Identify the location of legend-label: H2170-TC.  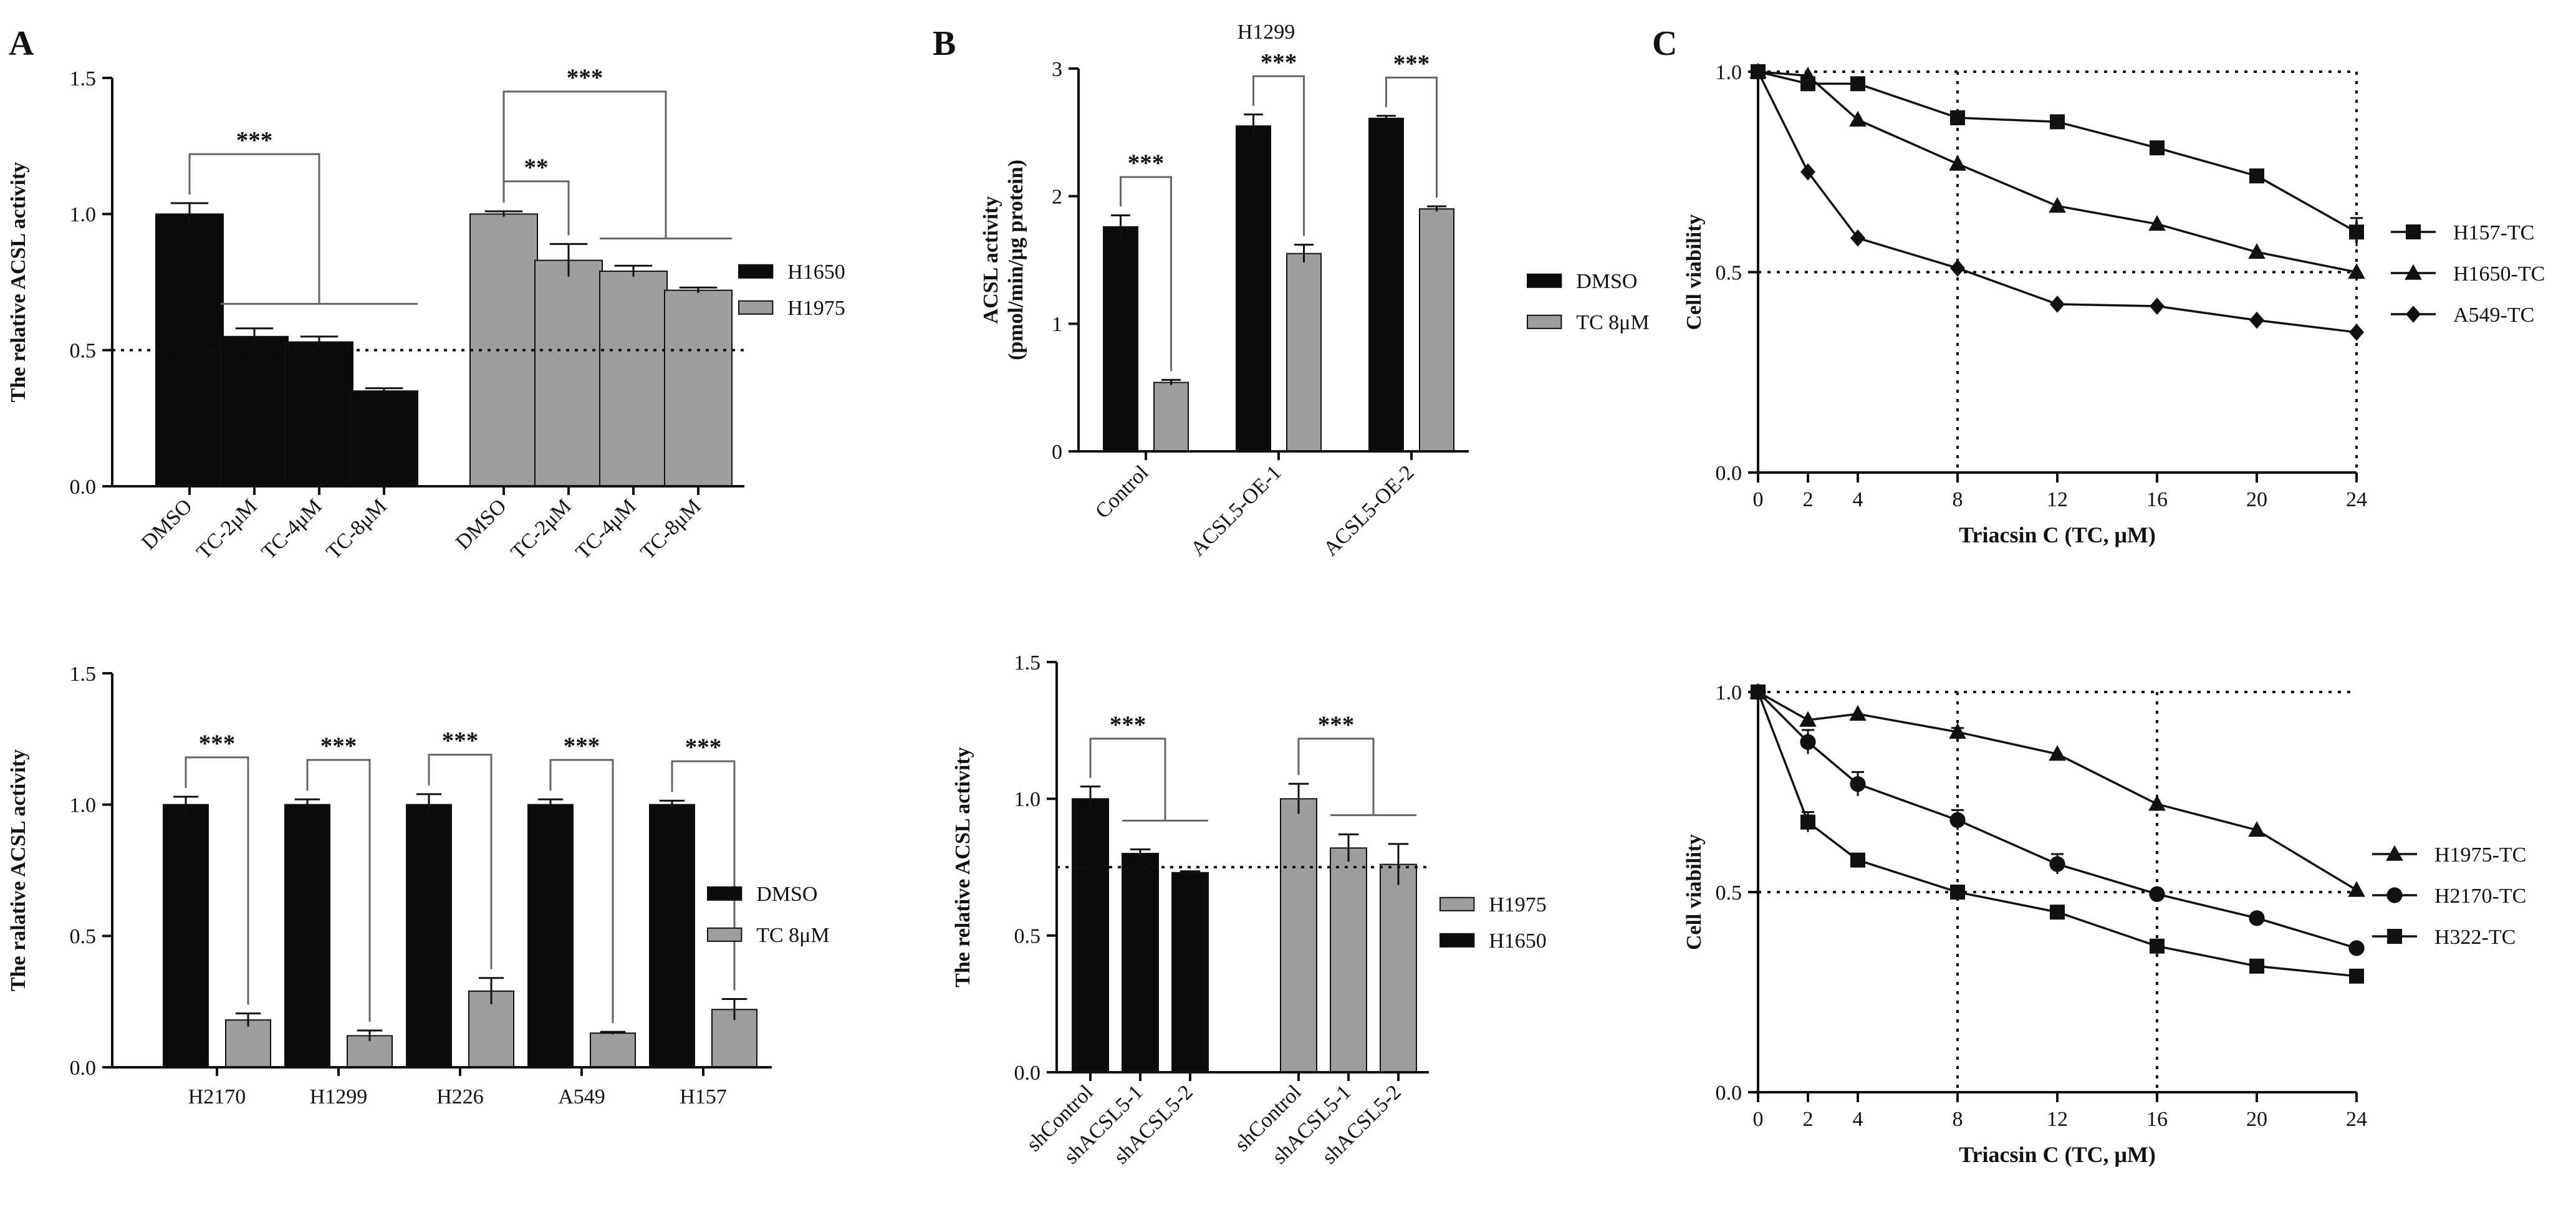
(2480, 896).